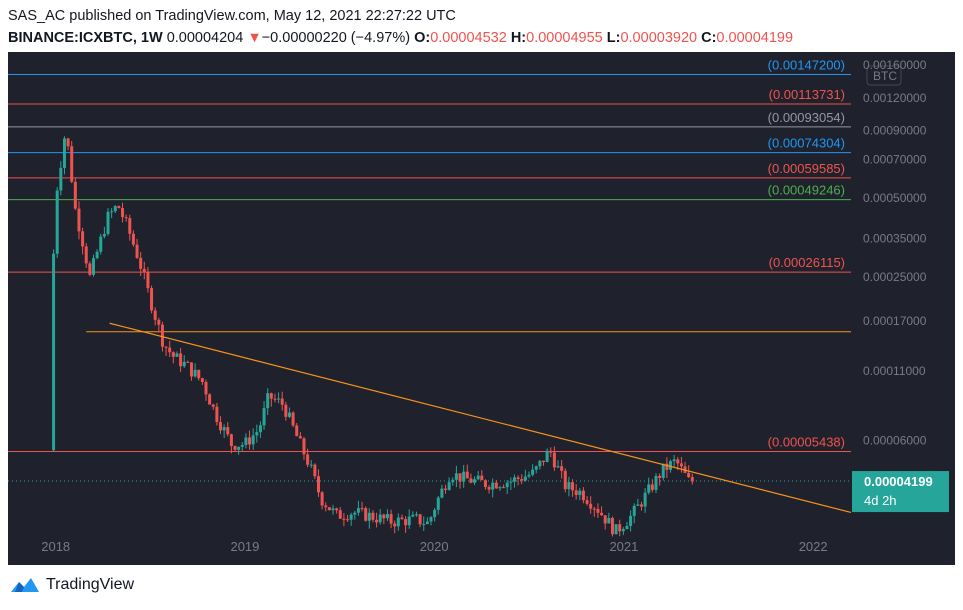 The height and width of the screenshot is (610, 963). I want to click on currency-box, so click(884, 75).